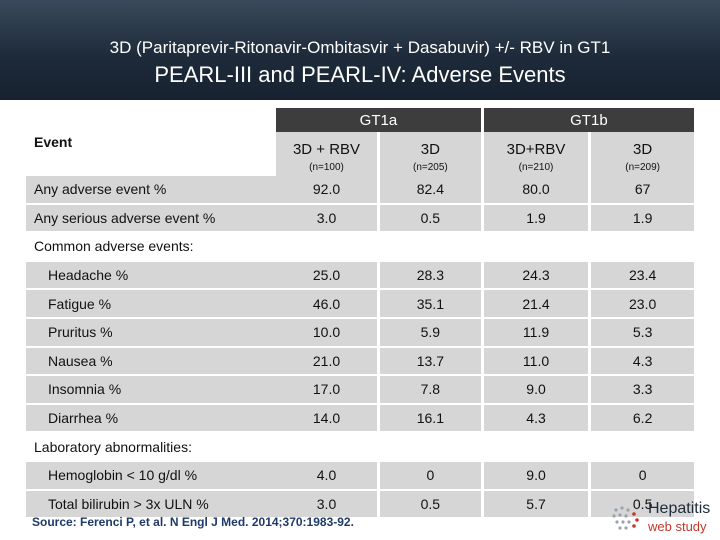 The height and width of the screenshot is (540, 720). I want to click on logo-text-hepatitis: Hepatitis, so click(679, 508).